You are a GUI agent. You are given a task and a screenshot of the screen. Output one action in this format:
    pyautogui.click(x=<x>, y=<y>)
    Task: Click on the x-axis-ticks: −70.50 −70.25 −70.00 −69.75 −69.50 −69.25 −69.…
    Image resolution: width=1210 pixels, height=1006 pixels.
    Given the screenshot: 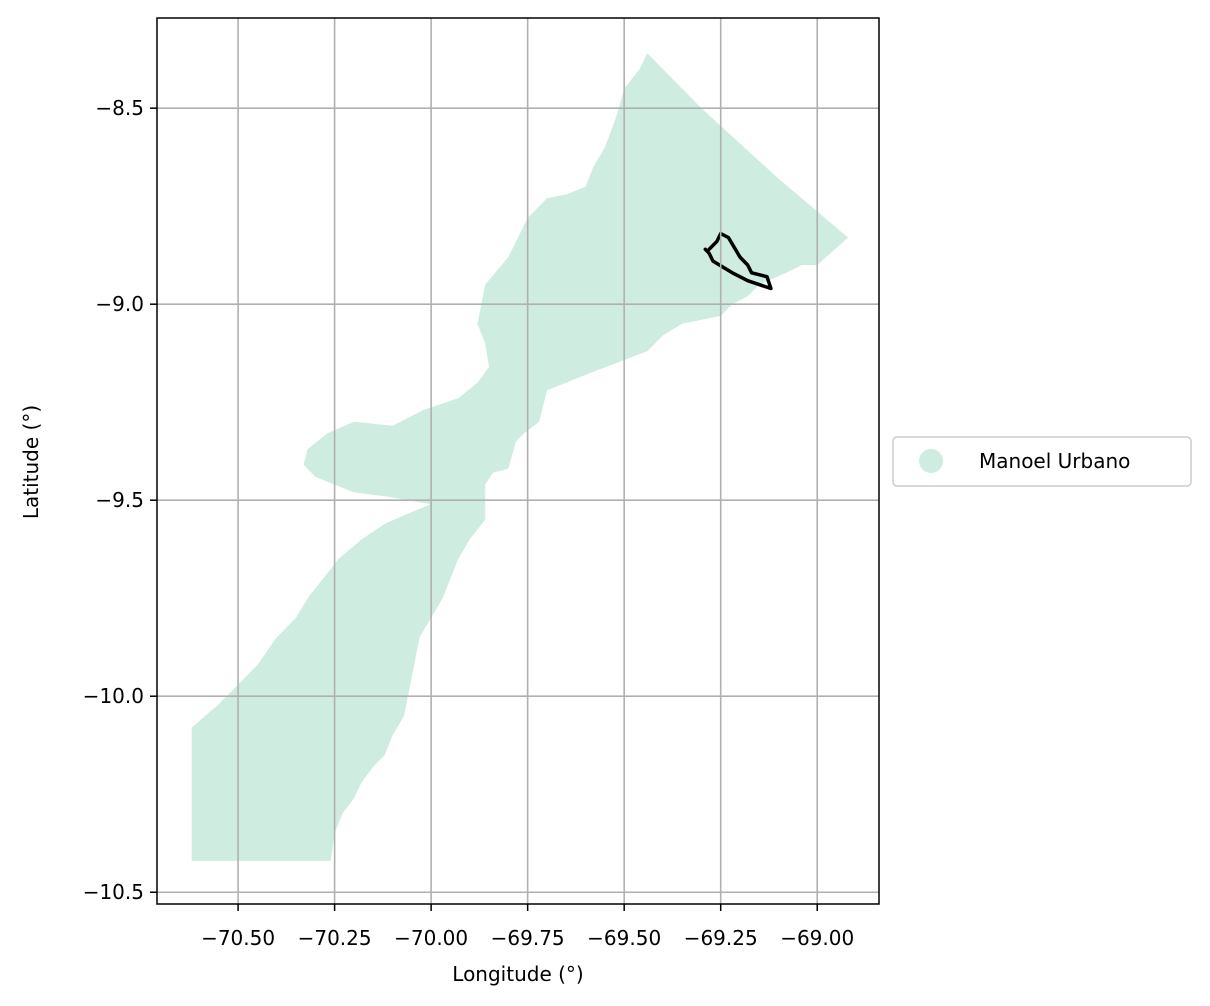 What is the action you would take?
    pyautogui.click(x=527, y=927)
    